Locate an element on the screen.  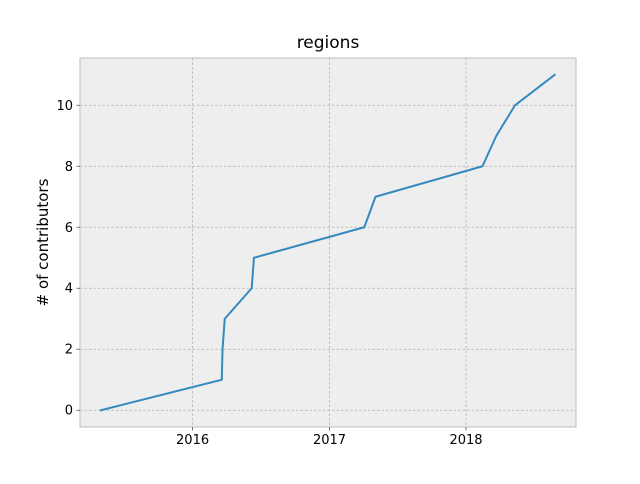
y-tick-label: 8 is located at coordinates (69, 167).